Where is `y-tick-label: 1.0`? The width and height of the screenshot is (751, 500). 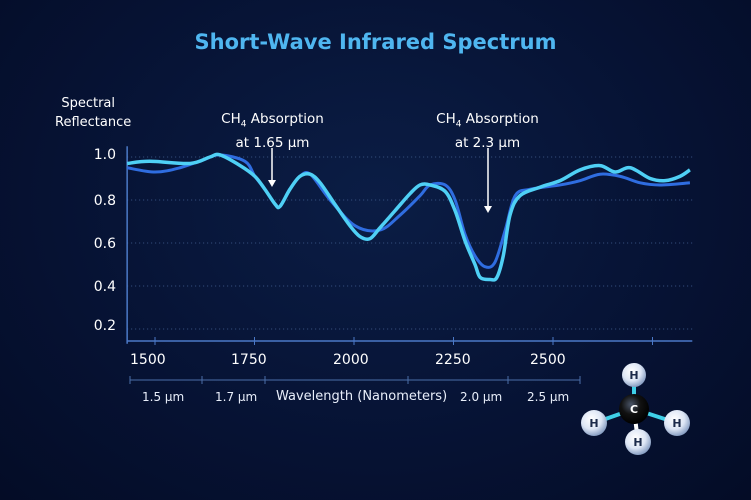 y-tick-label: 1.0 is located at coordinates (104, 155).